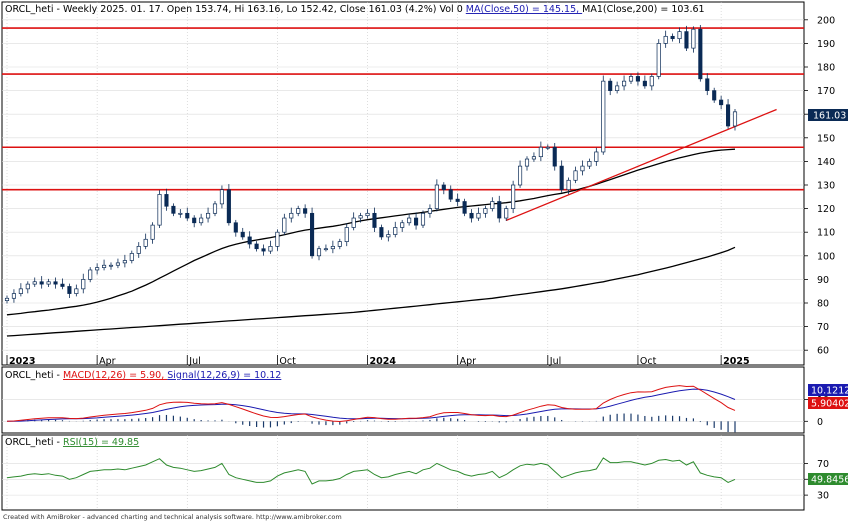  Describe the element at coordinates (374, 423) in the screenshot. I see `macd-histogram` at that location.